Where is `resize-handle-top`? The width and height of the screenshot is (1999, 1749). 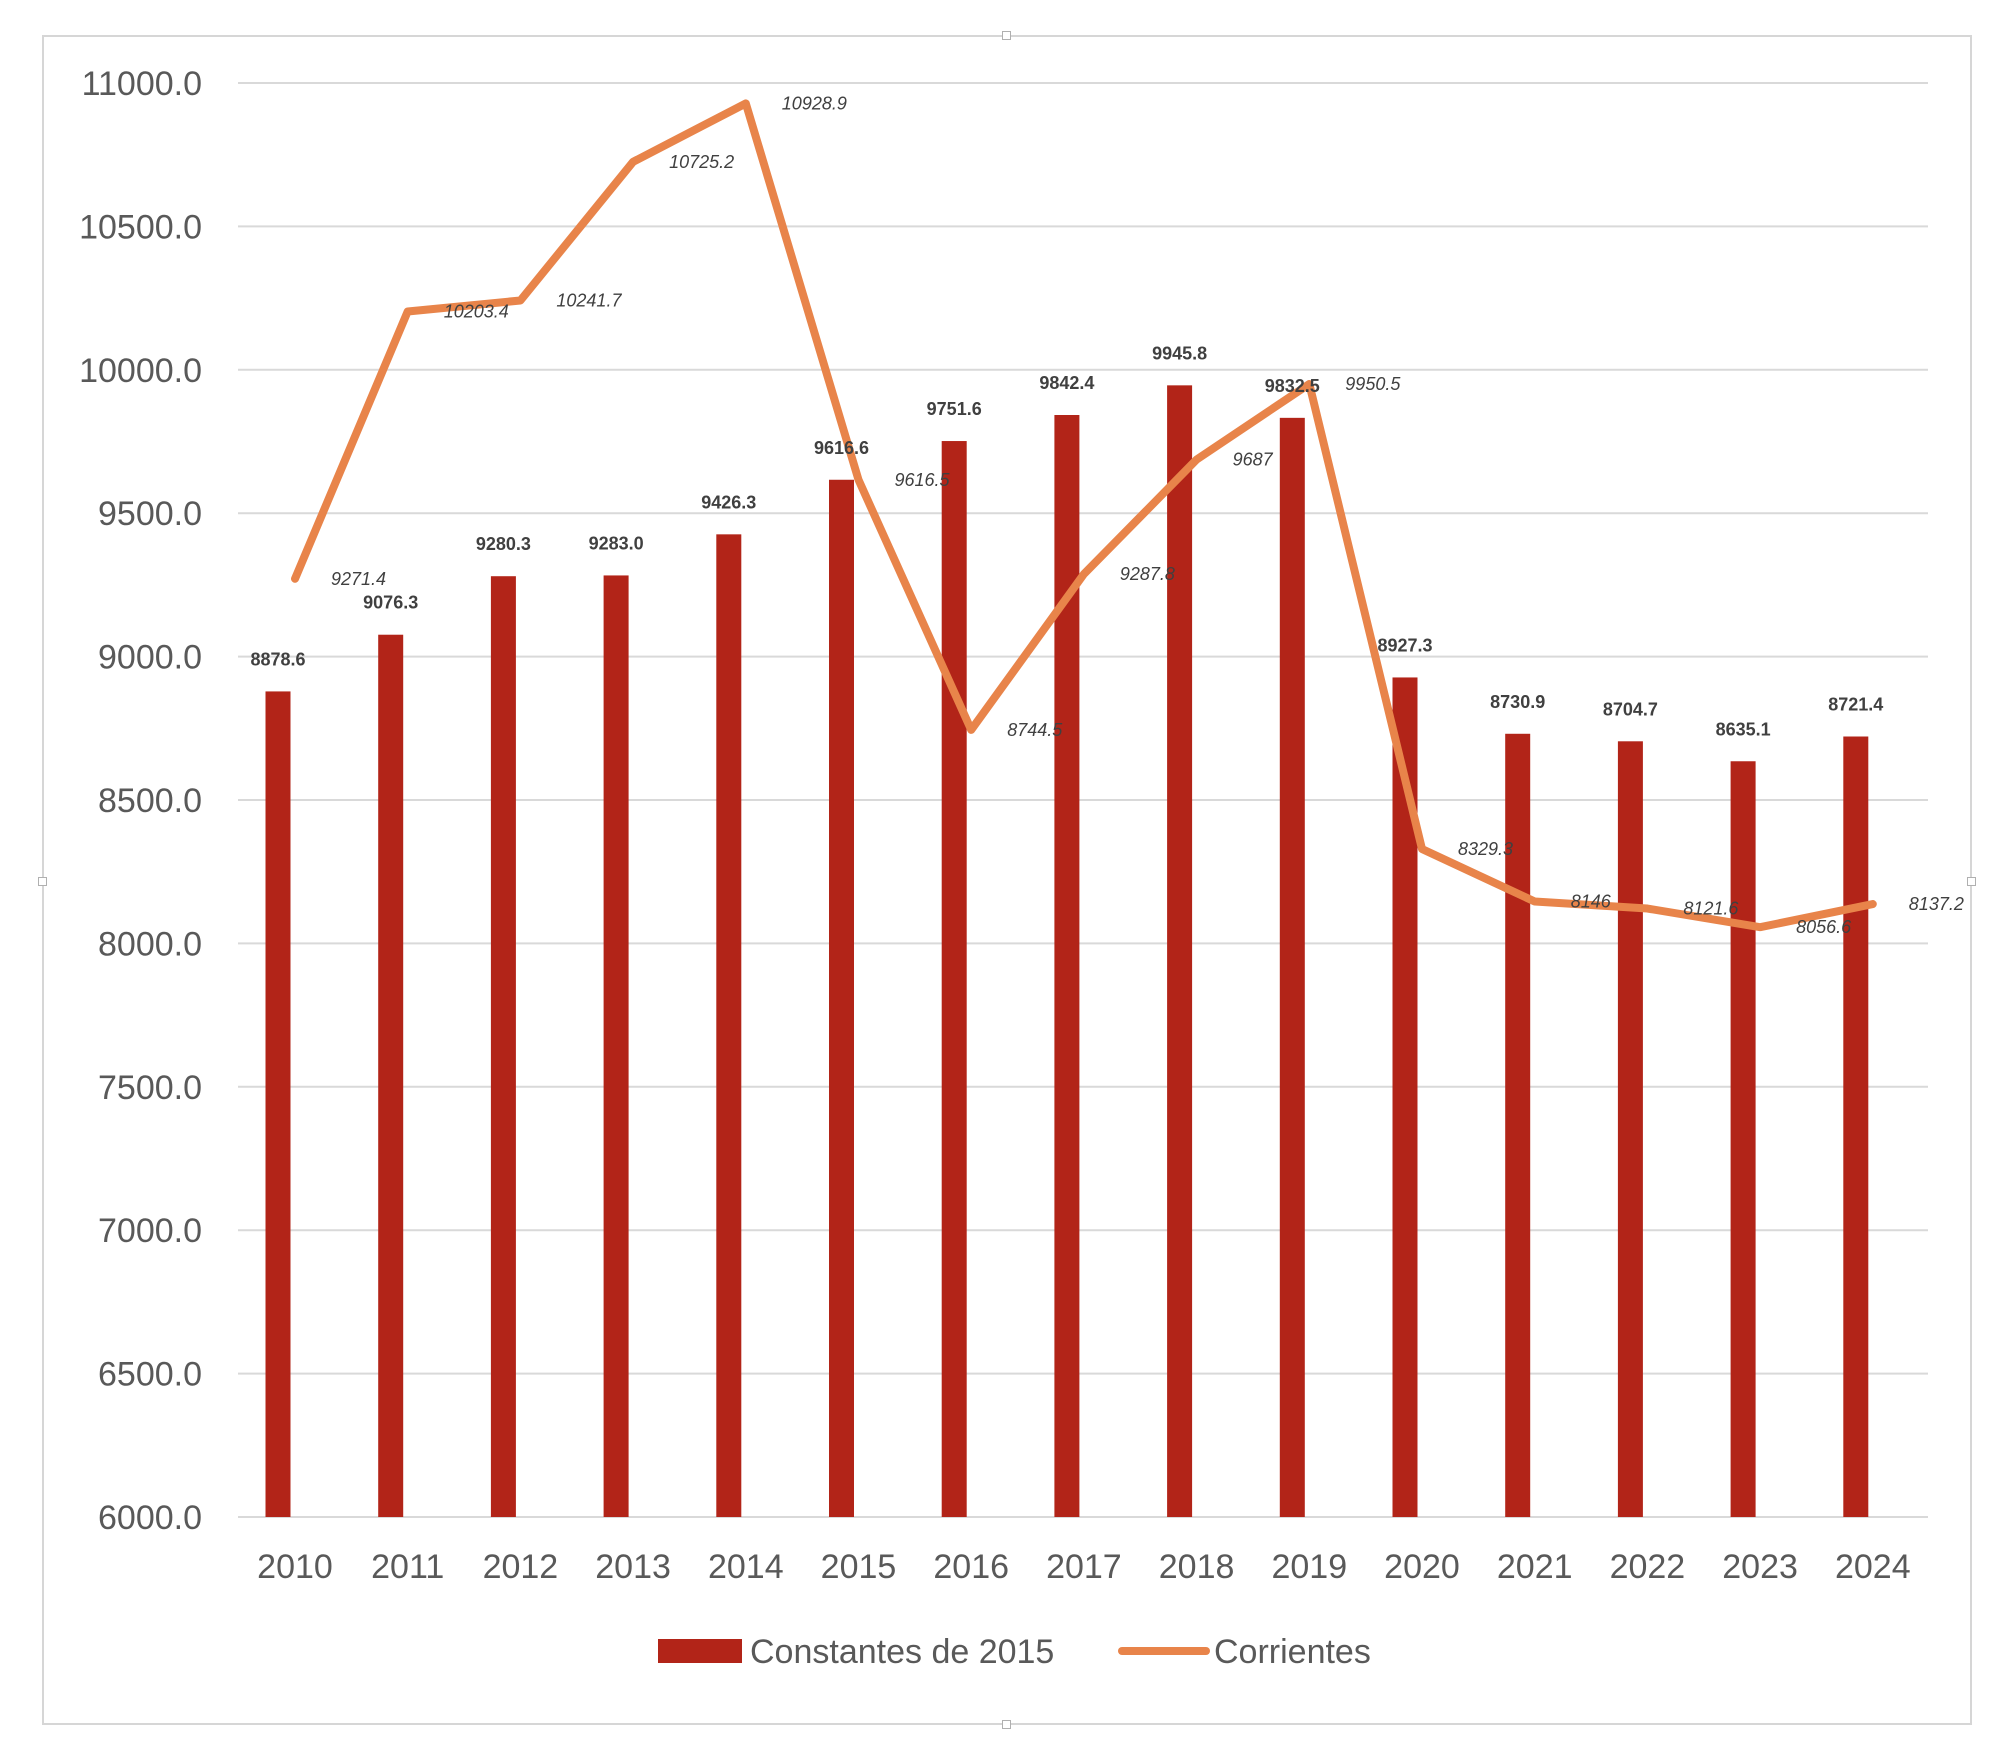 resize-handle-top is located at coordinates (1006, 35).